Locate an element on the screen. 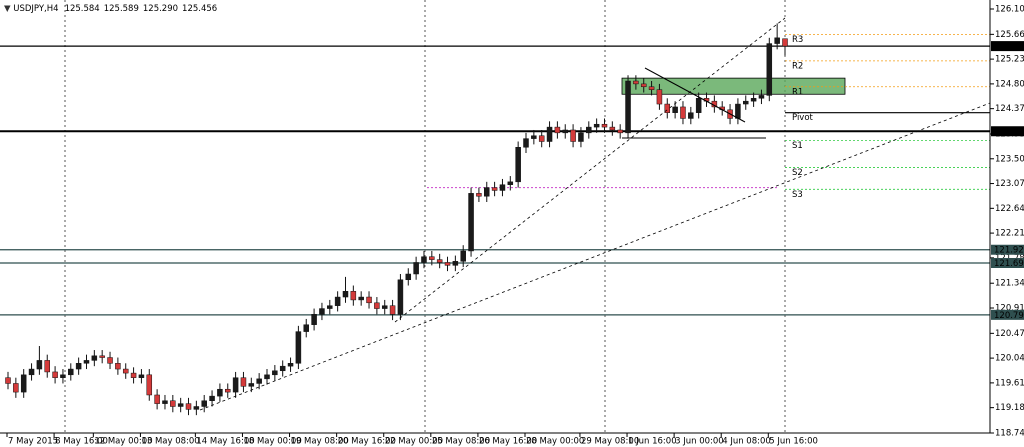 This screenshot has height=447, width=1024. x-tick-label: 5 Jun 16:00 is located at coordinates (793, 442).